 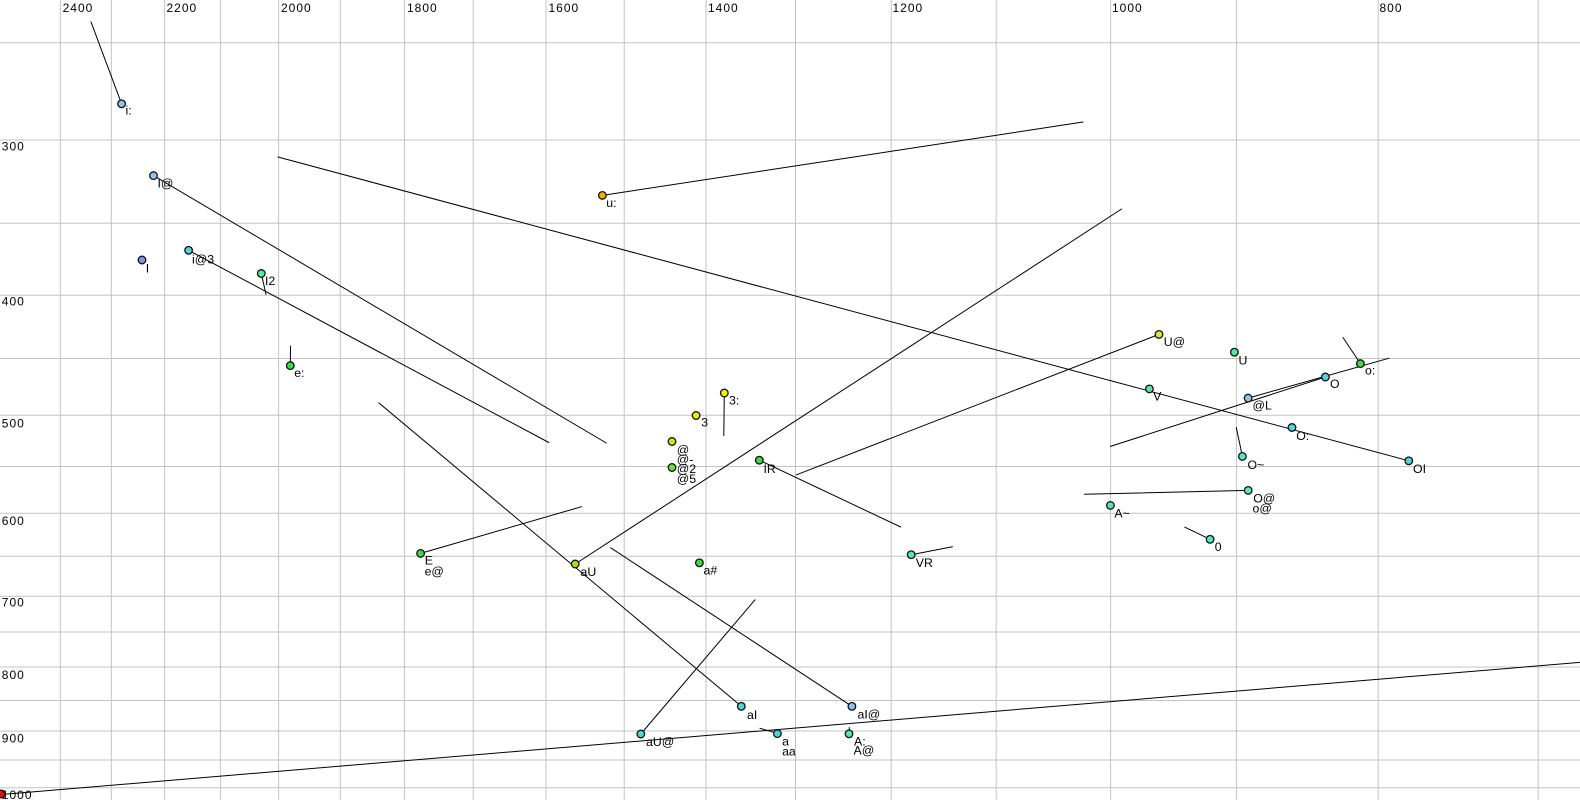 I want to click on svg-text: 2200, so click(x=182, y=8).